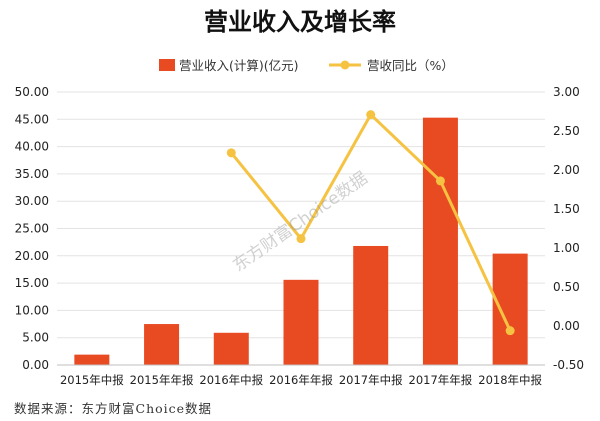 The width and height of the screenshot is (600, 421). Describe the element at coordinates (441, 380) in the screenshot. I see `x-tick-label: 2017年年报` at that location.